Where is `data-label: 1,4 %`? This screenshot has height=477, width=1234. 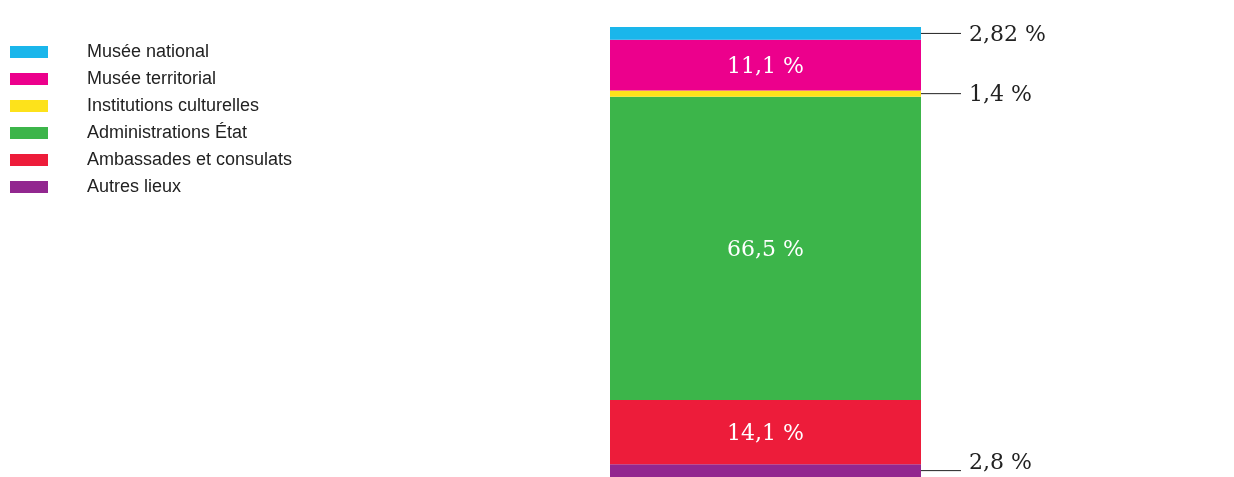 data-label: 1,4 % is located at coordinates (1000, 94).